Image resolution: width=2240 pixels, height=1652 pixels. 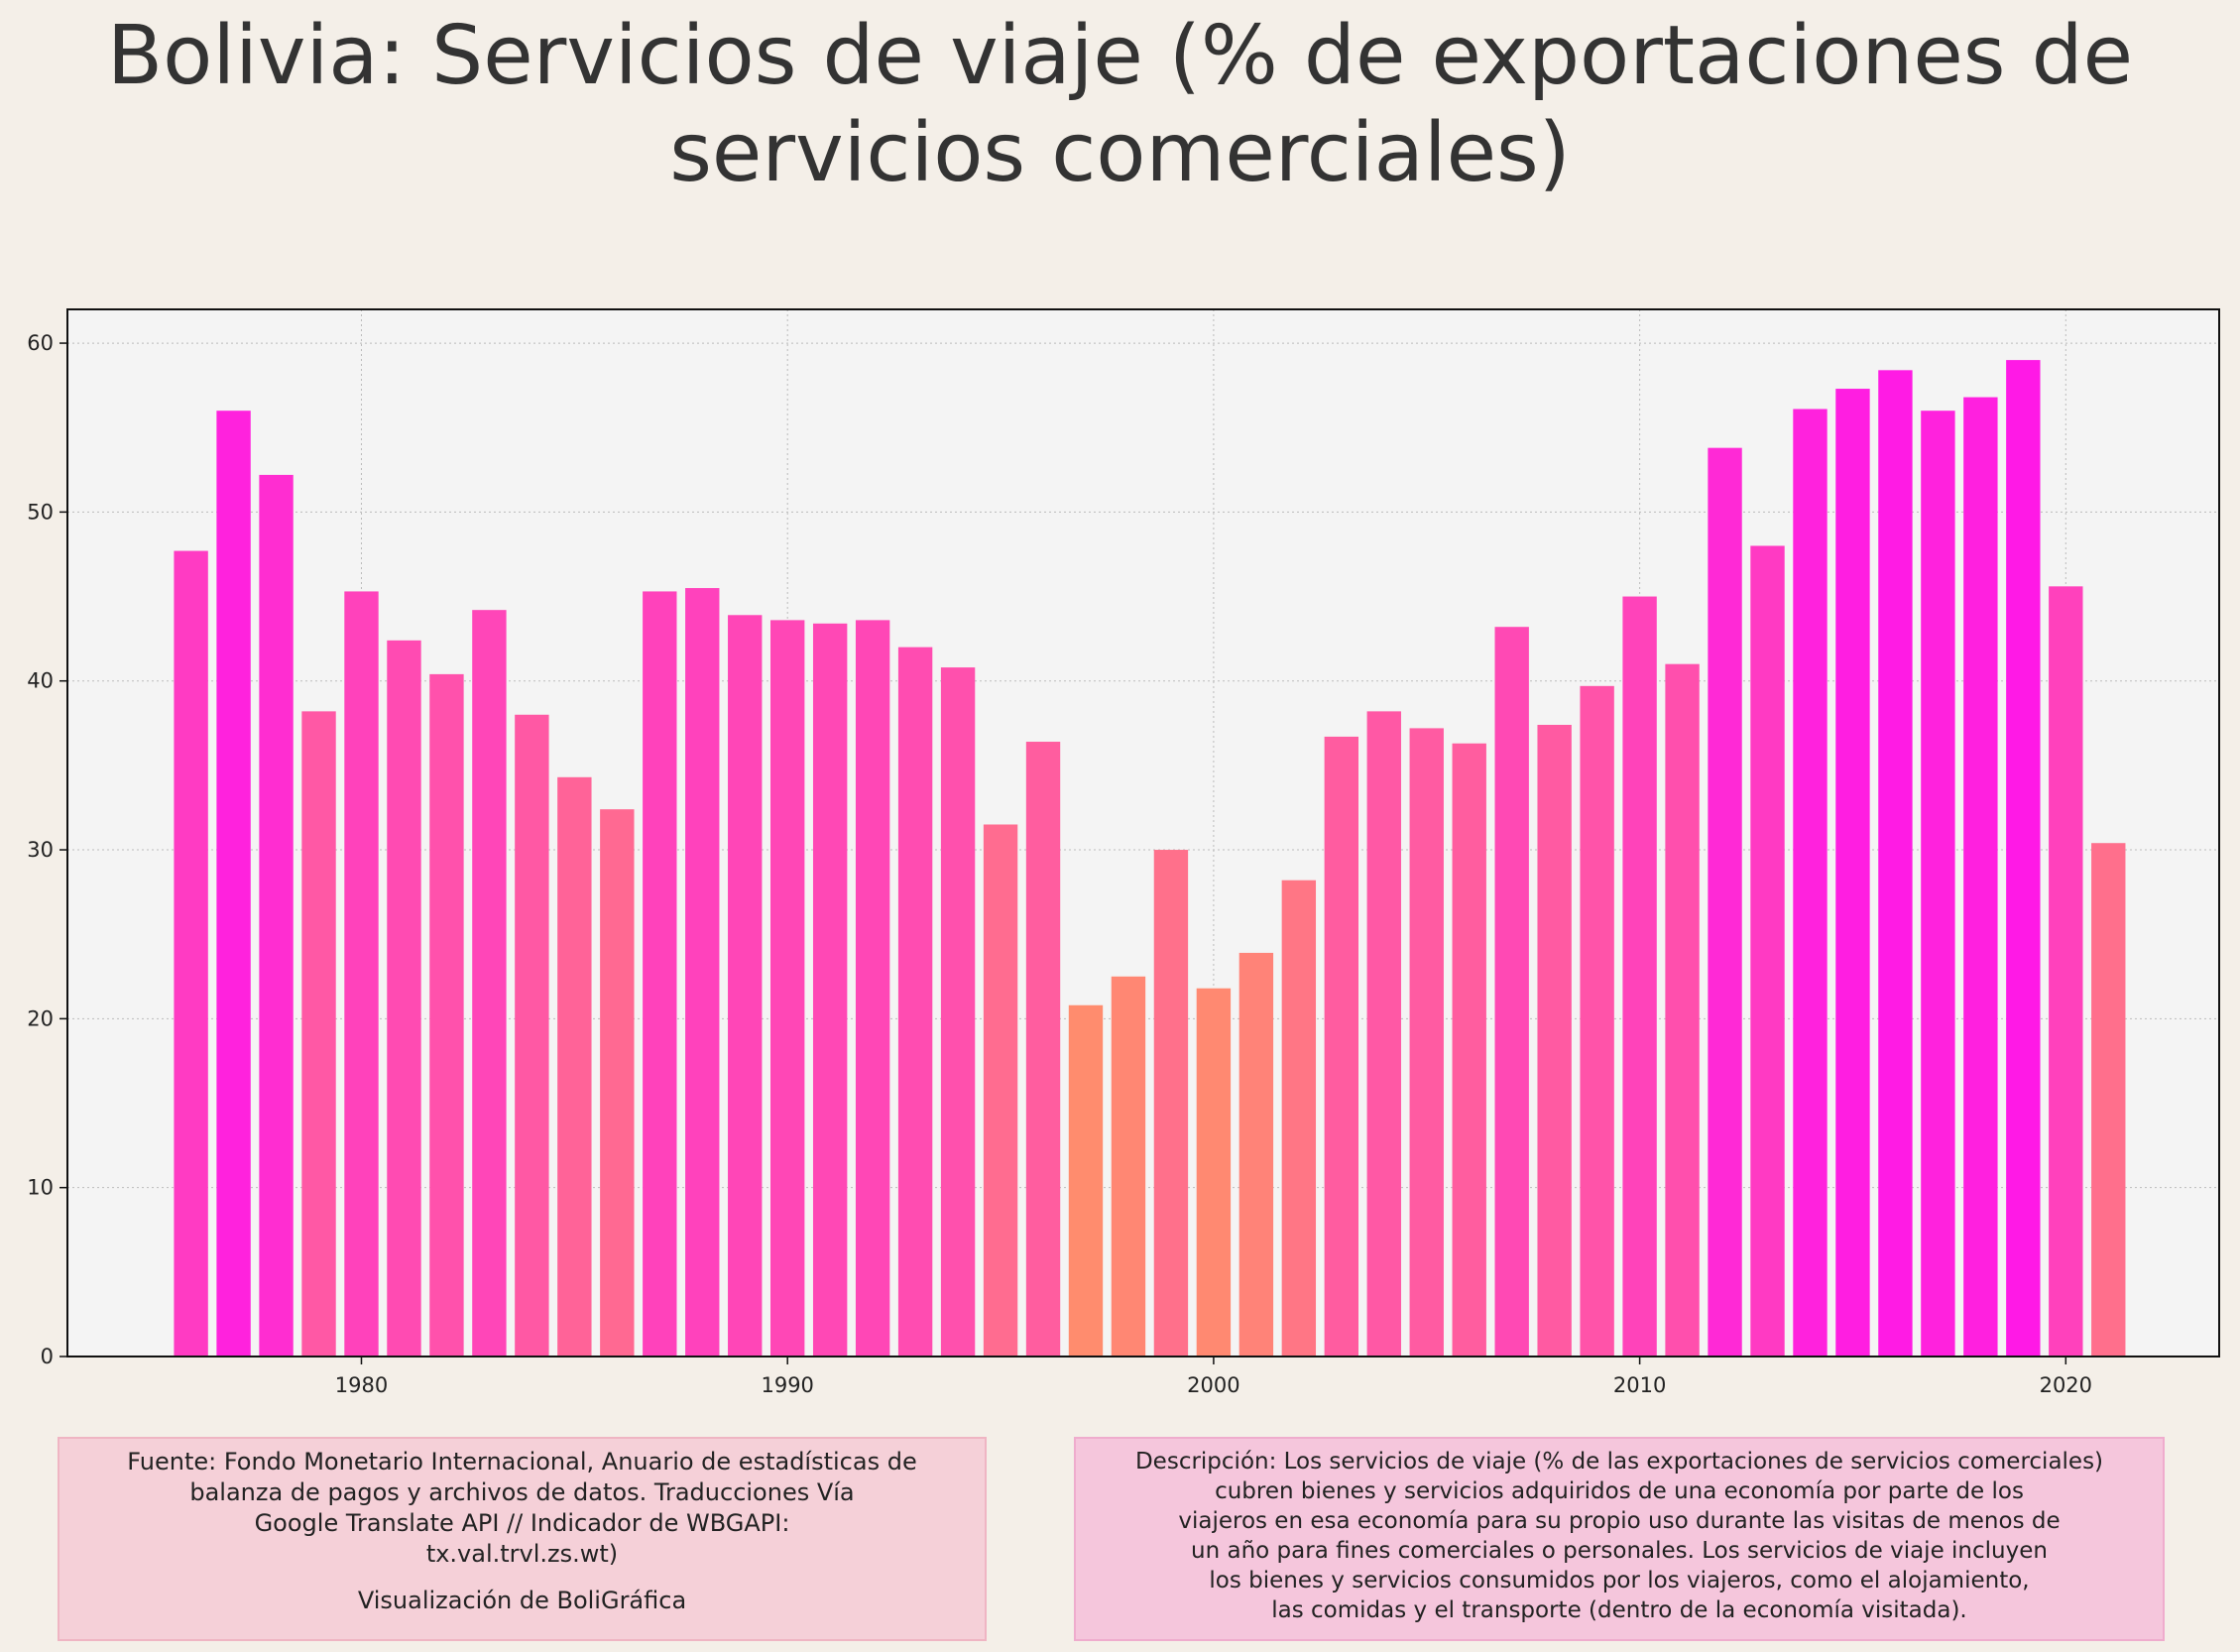 What do you see at coordinates (47, 1356) in the screenshot?
I see `y-tick-label: 0` at bounding box center [47, 1356].